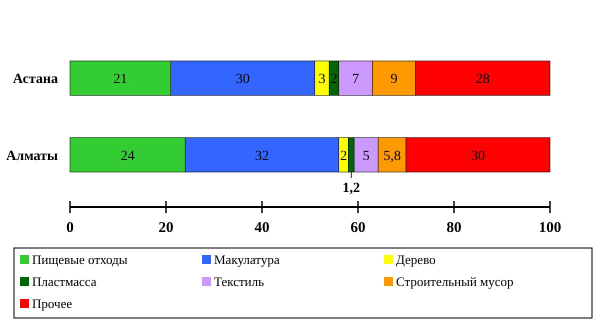 The width and height of the screenshot is (616, 321). Describe the element at coordinates (247, 259) in the screenshot. I see `legend-label: Макулатура` at that location.